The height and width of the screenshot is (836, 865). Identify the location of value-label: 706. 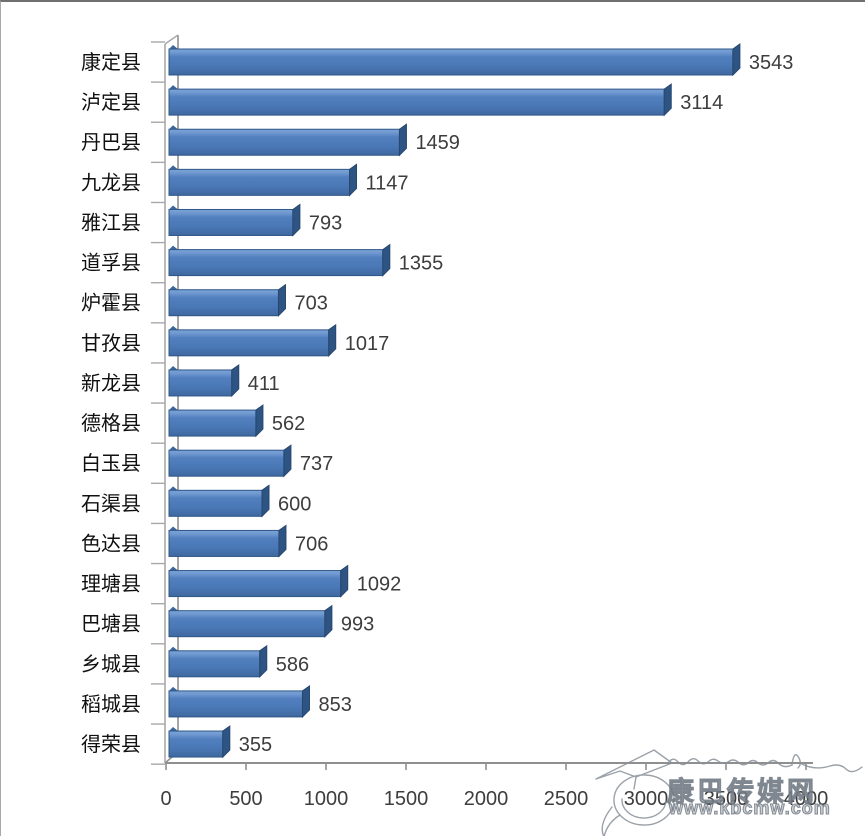
(311, 544).